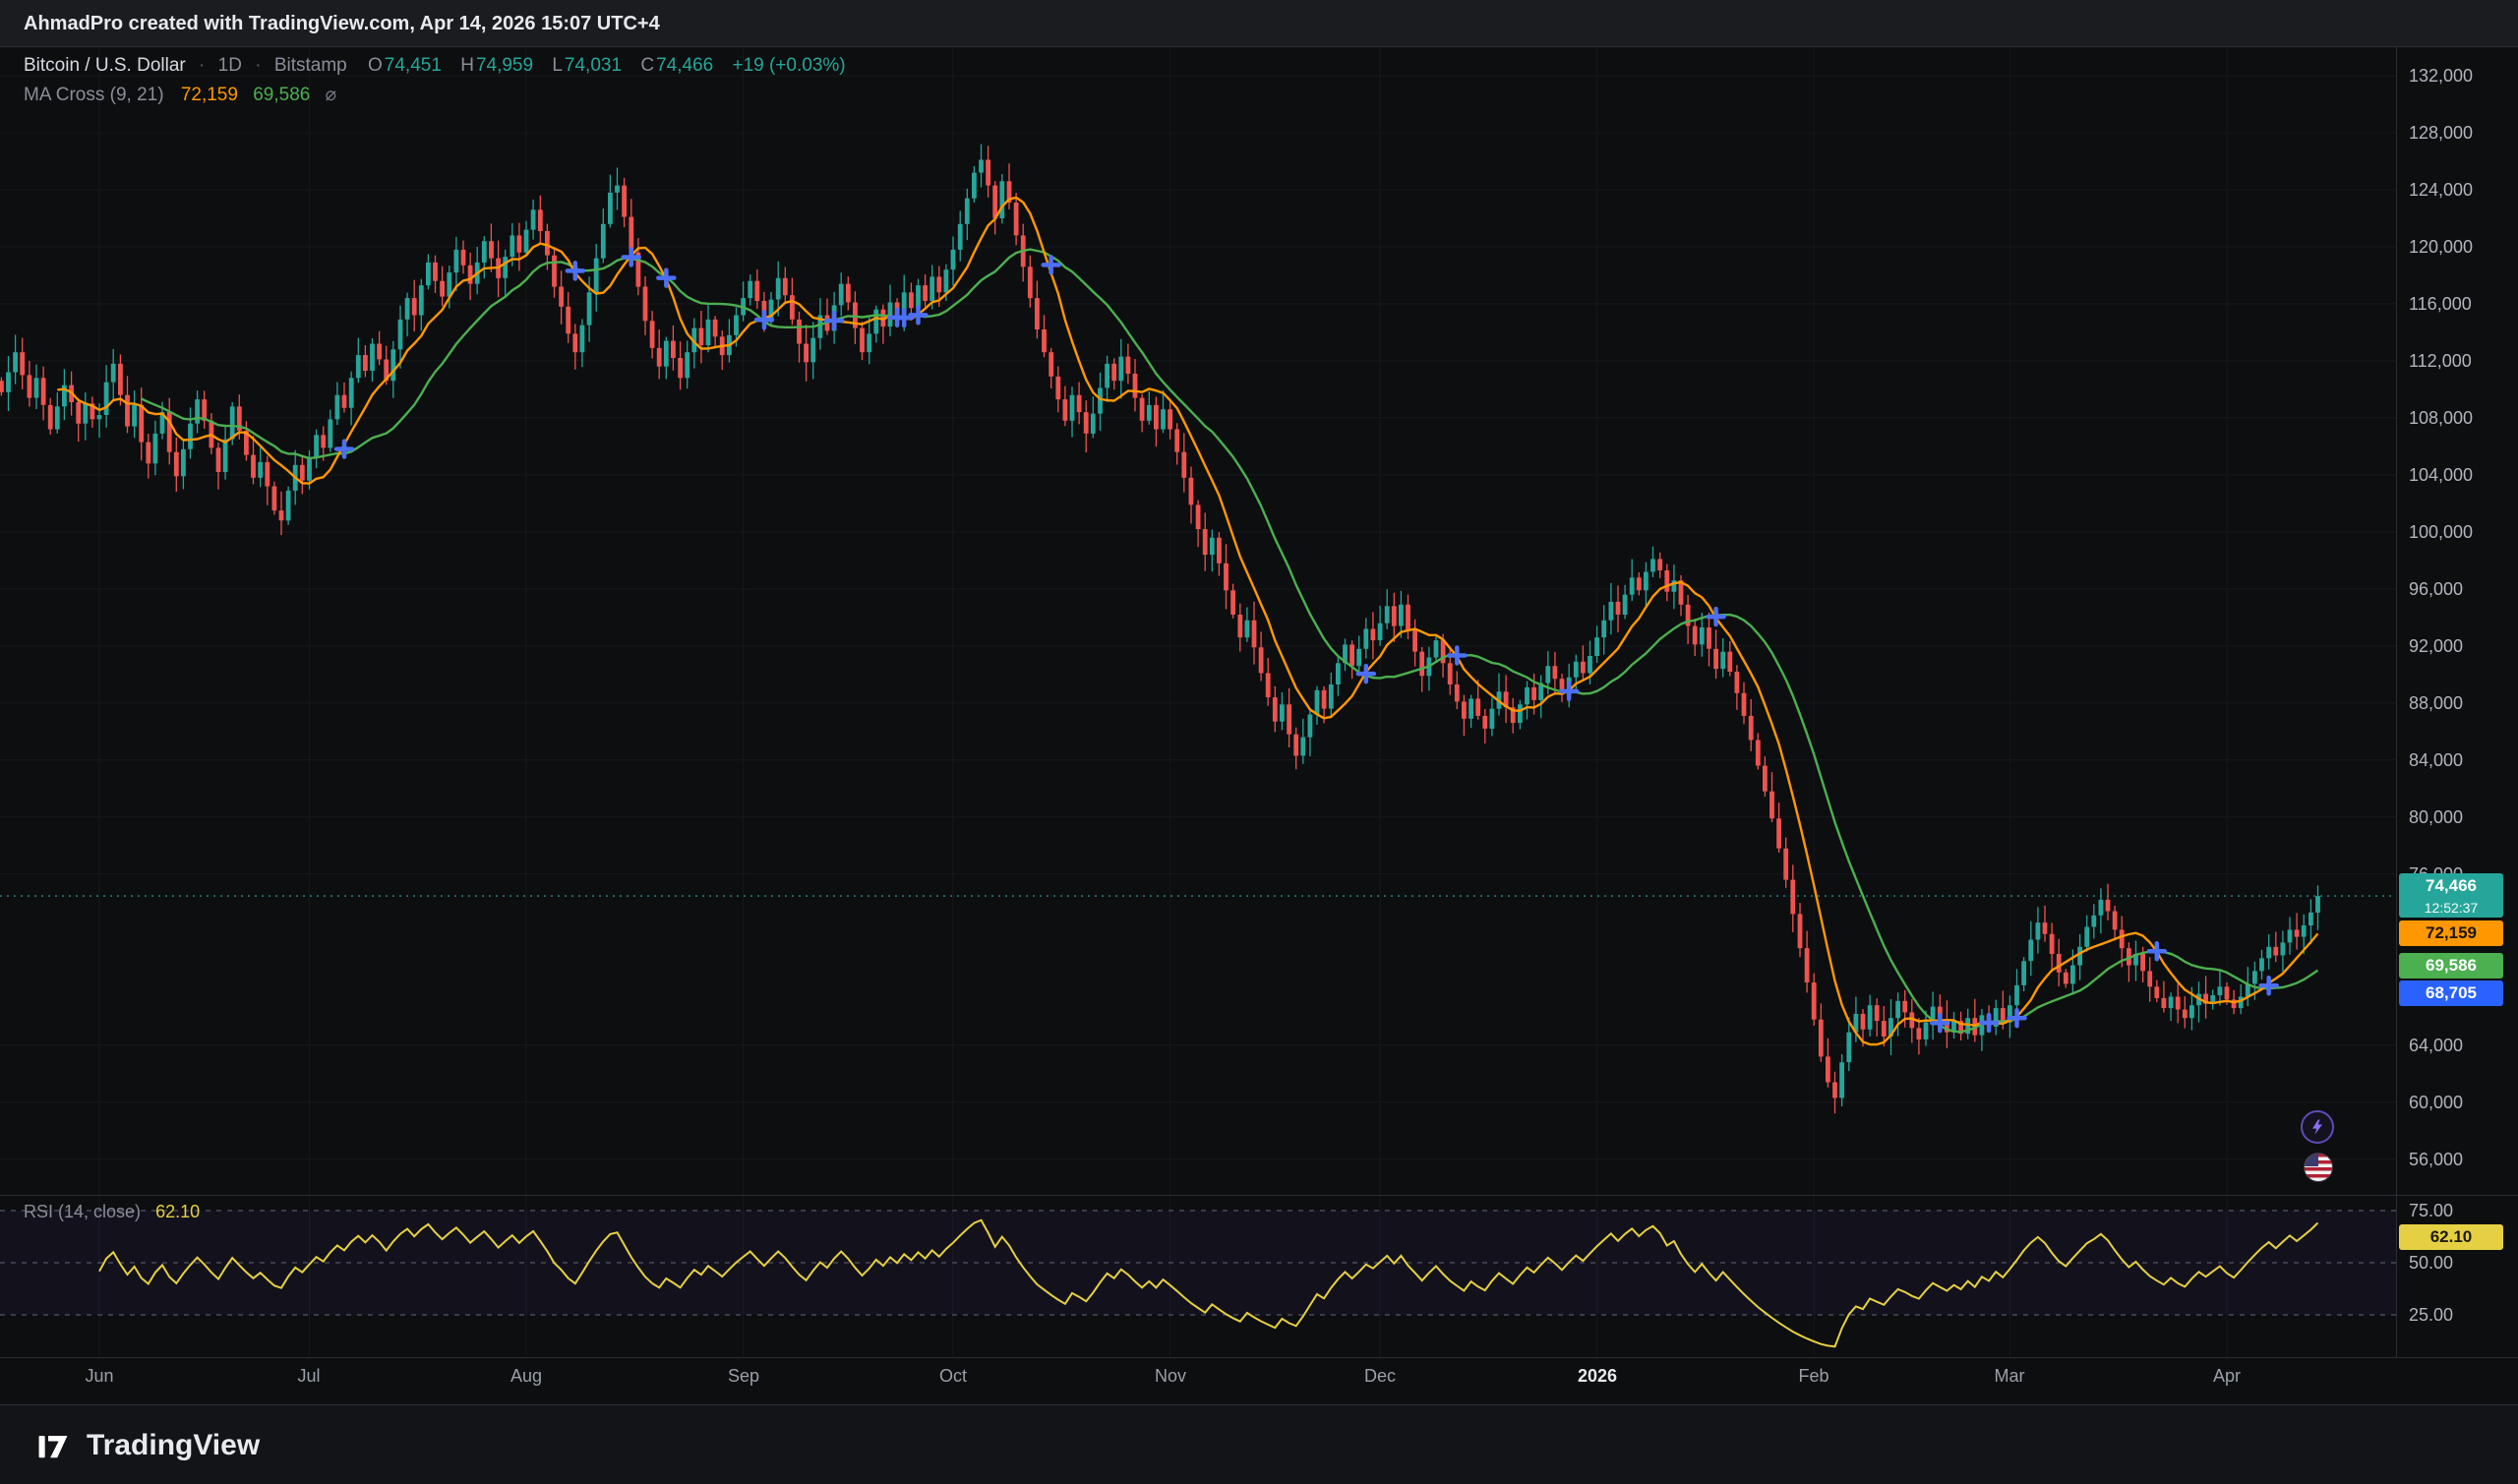  What do you see at coordinates (2451, 1237) in the screenshot?
I see `rsi-value-badge: 62.10` at bounding box center [2451, 1237].